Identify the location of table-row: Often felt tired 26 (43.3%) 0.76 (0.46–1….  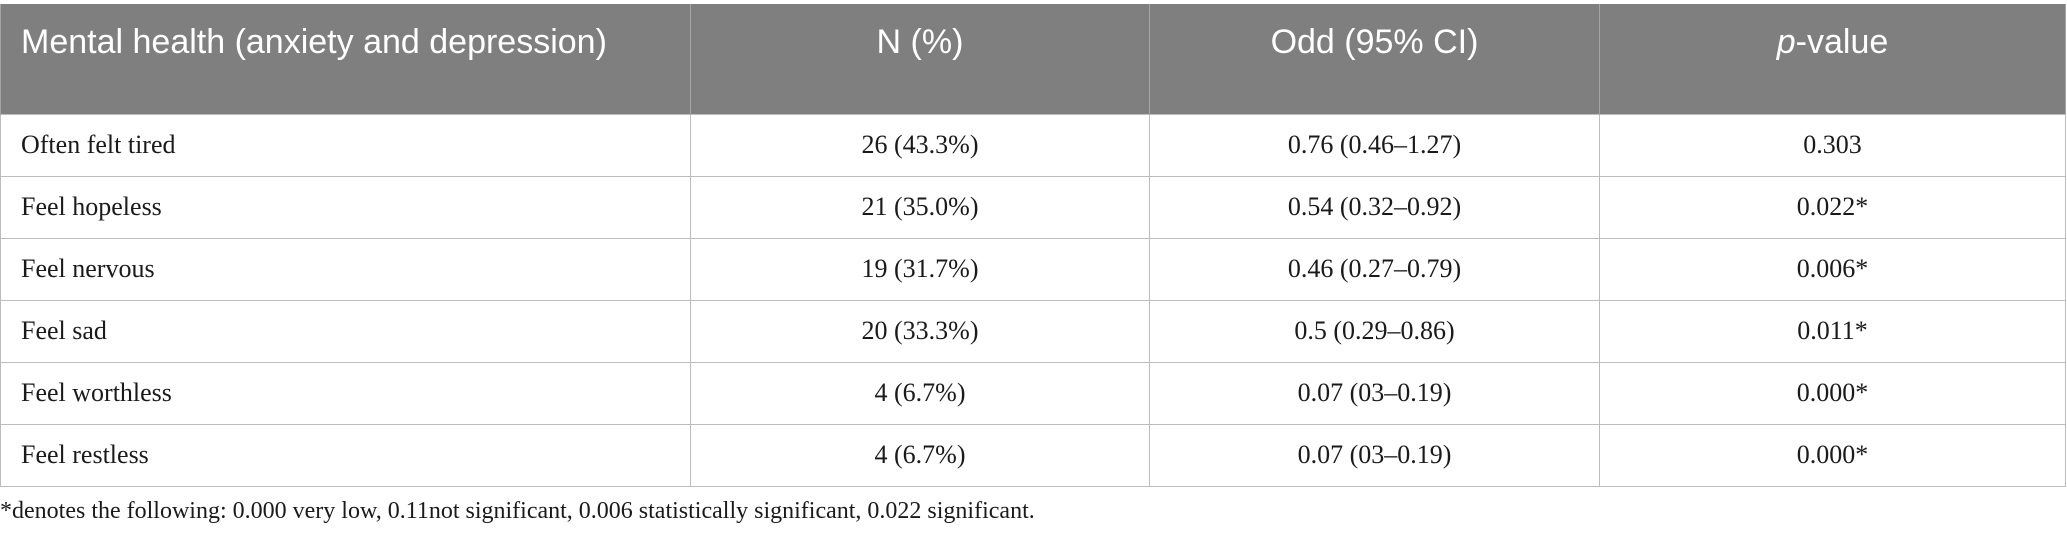
(1033, 145).